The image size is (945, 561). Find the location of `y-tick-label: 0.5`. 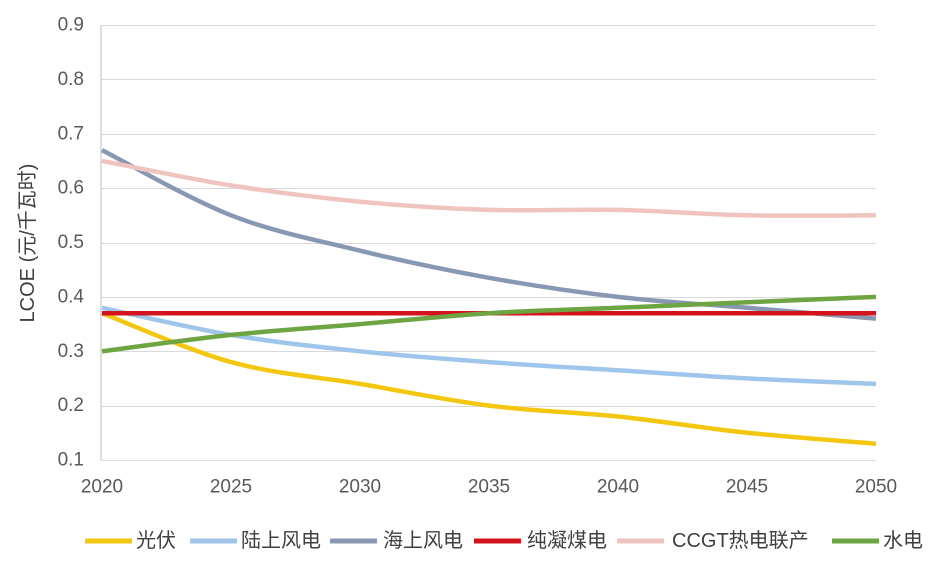

y-tick-label: 0.5 is located at coordinates (71, 242).